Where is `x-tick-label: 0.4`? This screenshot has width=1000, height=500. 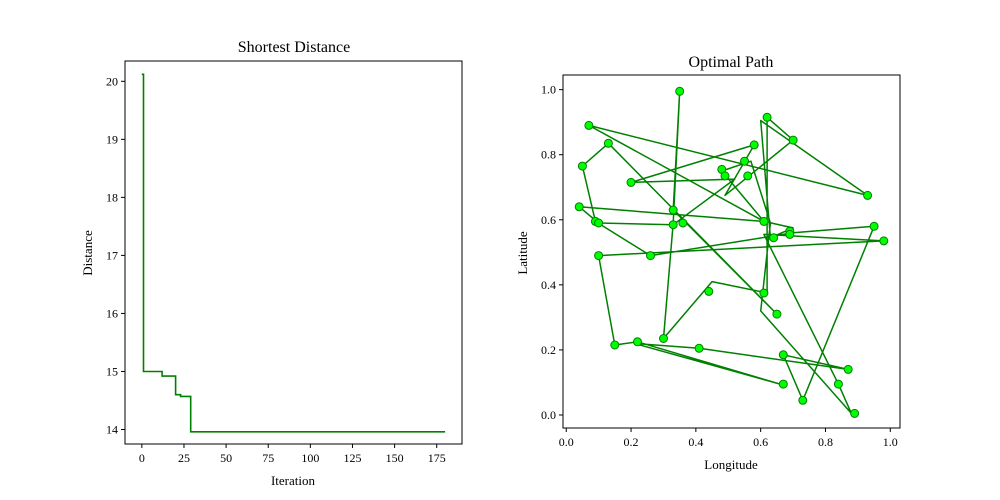 x-tick-label: 0.4 is located at coordinates (695, 442).